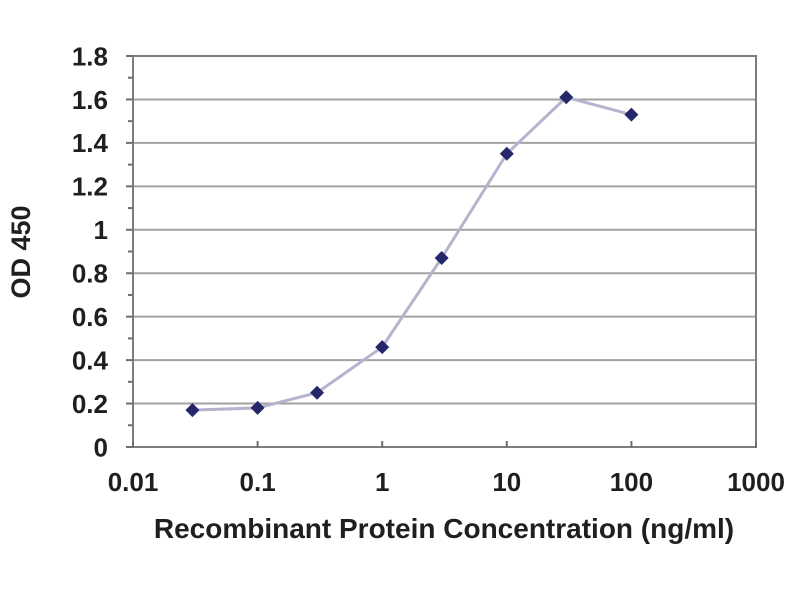 Image resolution: width=800 pixels, height=600 pixels. I want to click on y-axis-title: OD 450, so click(21, 251).